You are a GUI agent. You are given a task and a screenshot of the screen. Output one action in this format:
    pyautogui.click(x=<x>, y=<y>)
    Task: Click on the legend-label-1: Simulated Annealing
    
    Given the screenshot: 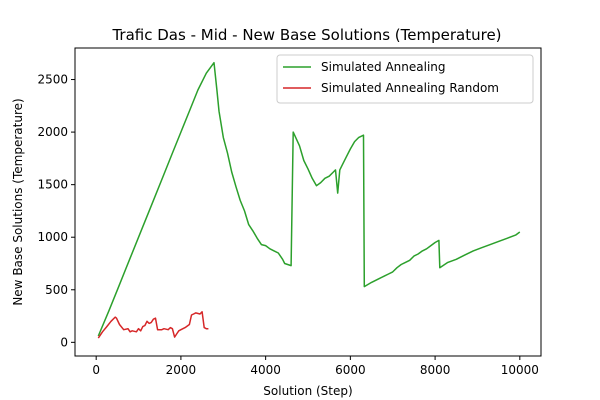 What is the action you would take?
    pyautogui.click(x=383, y=67)
    